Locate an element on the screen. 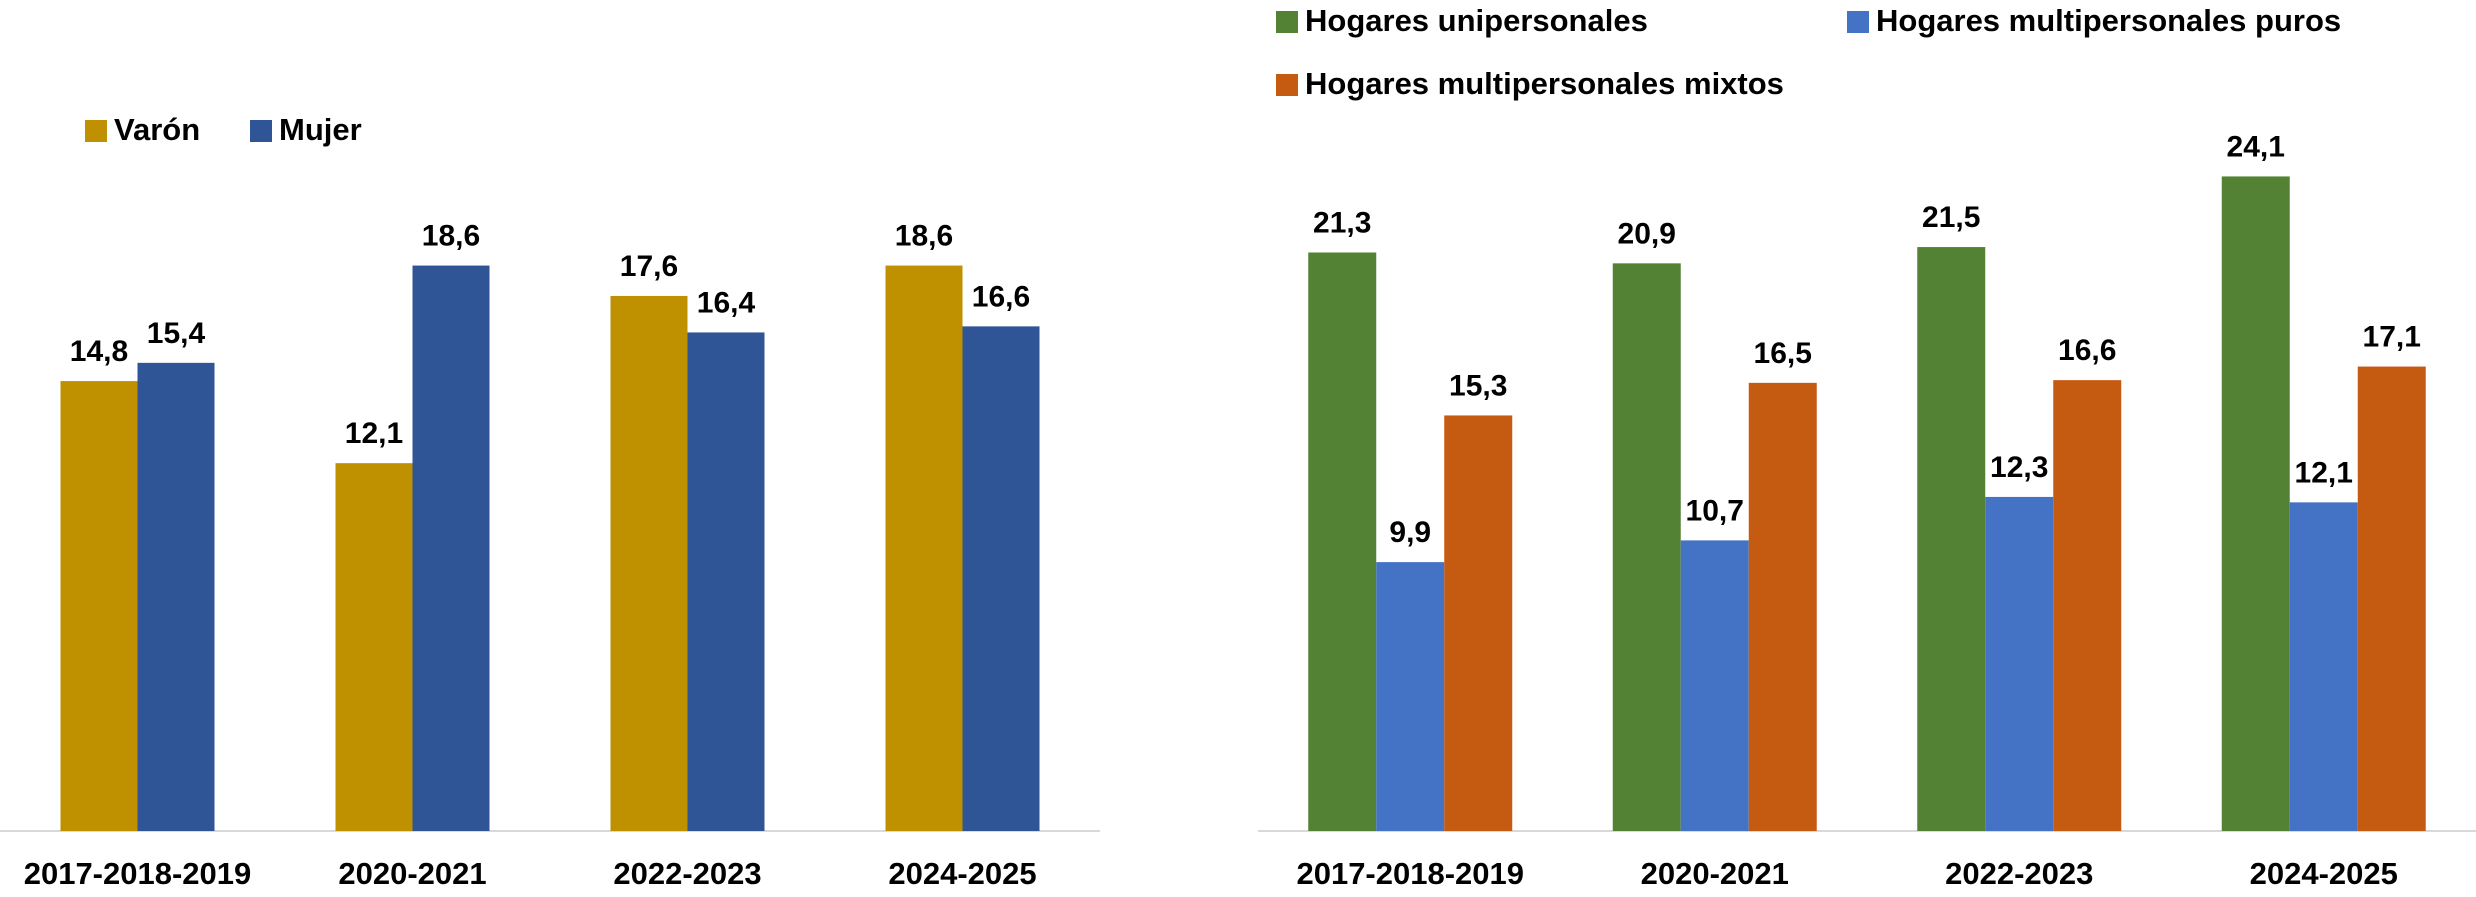 The width and height of the screenshot is (2476, 897). data-label: 24,1 is located at coordinates (2256, 146).